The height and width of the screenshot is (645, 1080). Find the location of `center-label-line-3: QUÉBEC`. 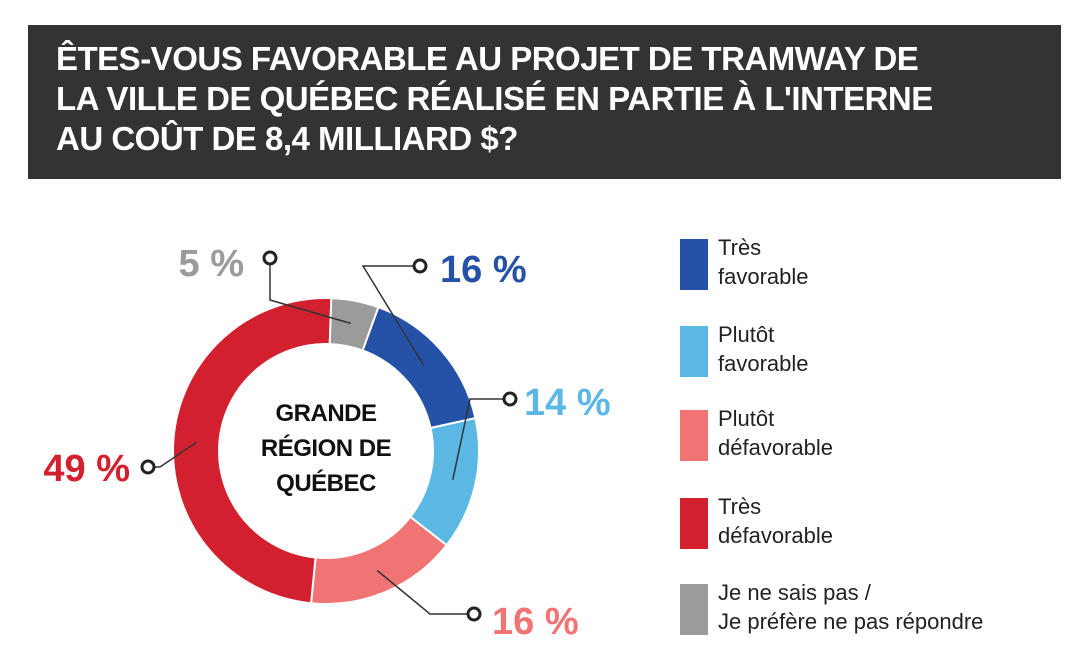

center-label-line-3: QUÉBEC is located at coordinates (326, 483).